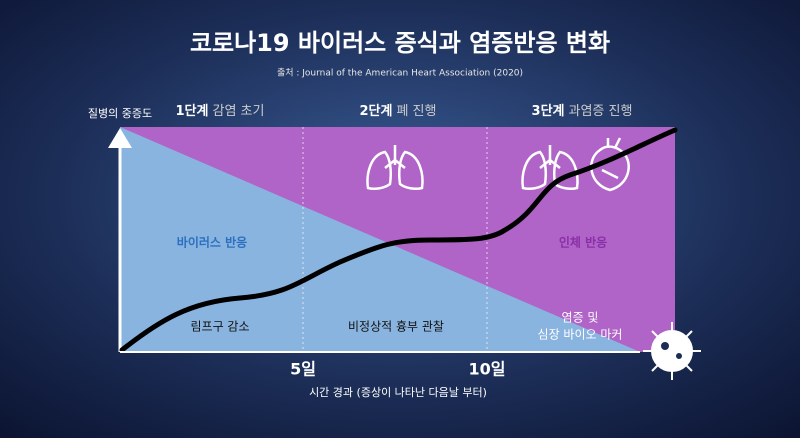 This screenshot has width=800, height=442. I want to click on stage-number: 3단계, so click(548, 111).